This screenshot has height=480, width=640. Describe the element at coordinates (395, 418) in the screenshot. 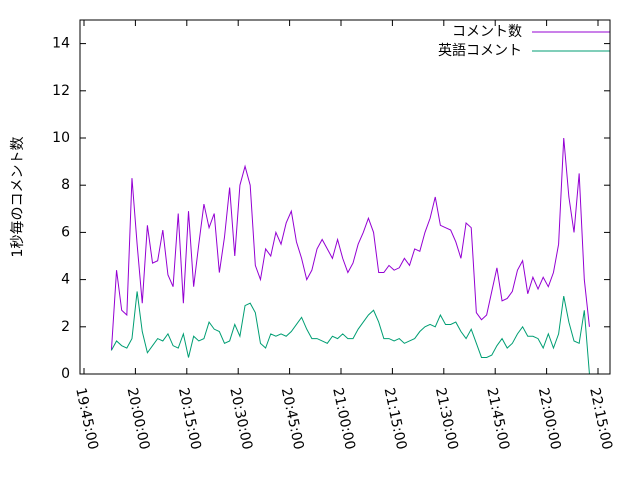

I see `x-tick-label: 21:15:00` at that location.